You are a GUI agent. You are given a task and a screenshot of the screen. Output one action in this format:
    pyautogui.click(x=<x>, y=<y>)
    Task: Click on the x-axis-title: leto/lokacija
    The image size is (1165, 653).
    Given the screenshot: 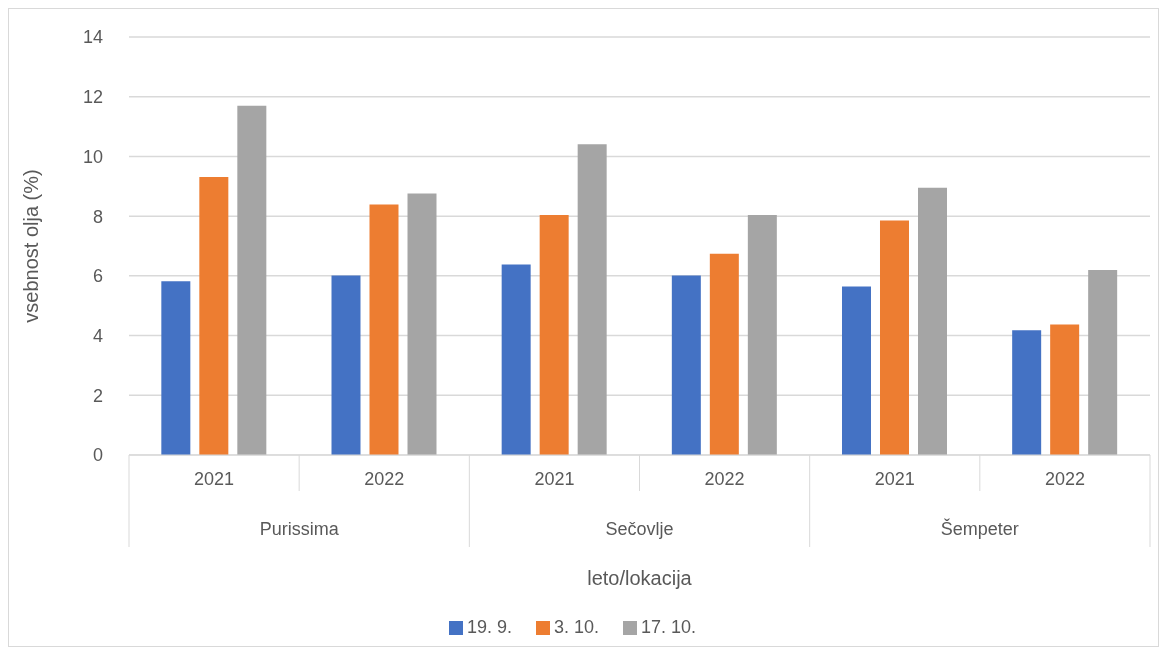 What is the action you would take?
    pyautogui.click(x=640, y=578)
    